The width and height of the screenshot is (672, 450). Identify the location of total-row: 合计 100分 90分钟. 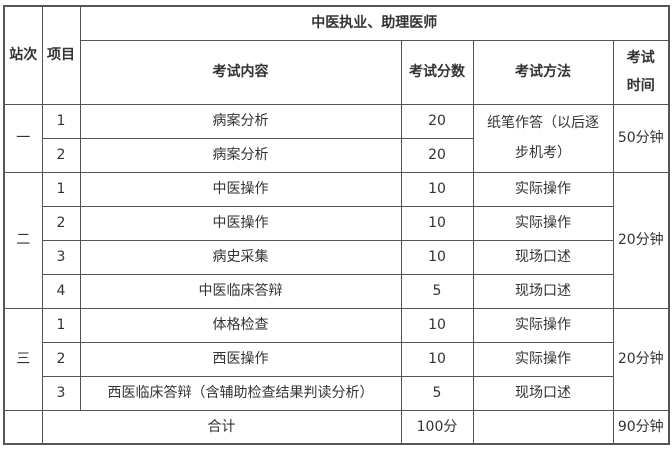
(336, 427).